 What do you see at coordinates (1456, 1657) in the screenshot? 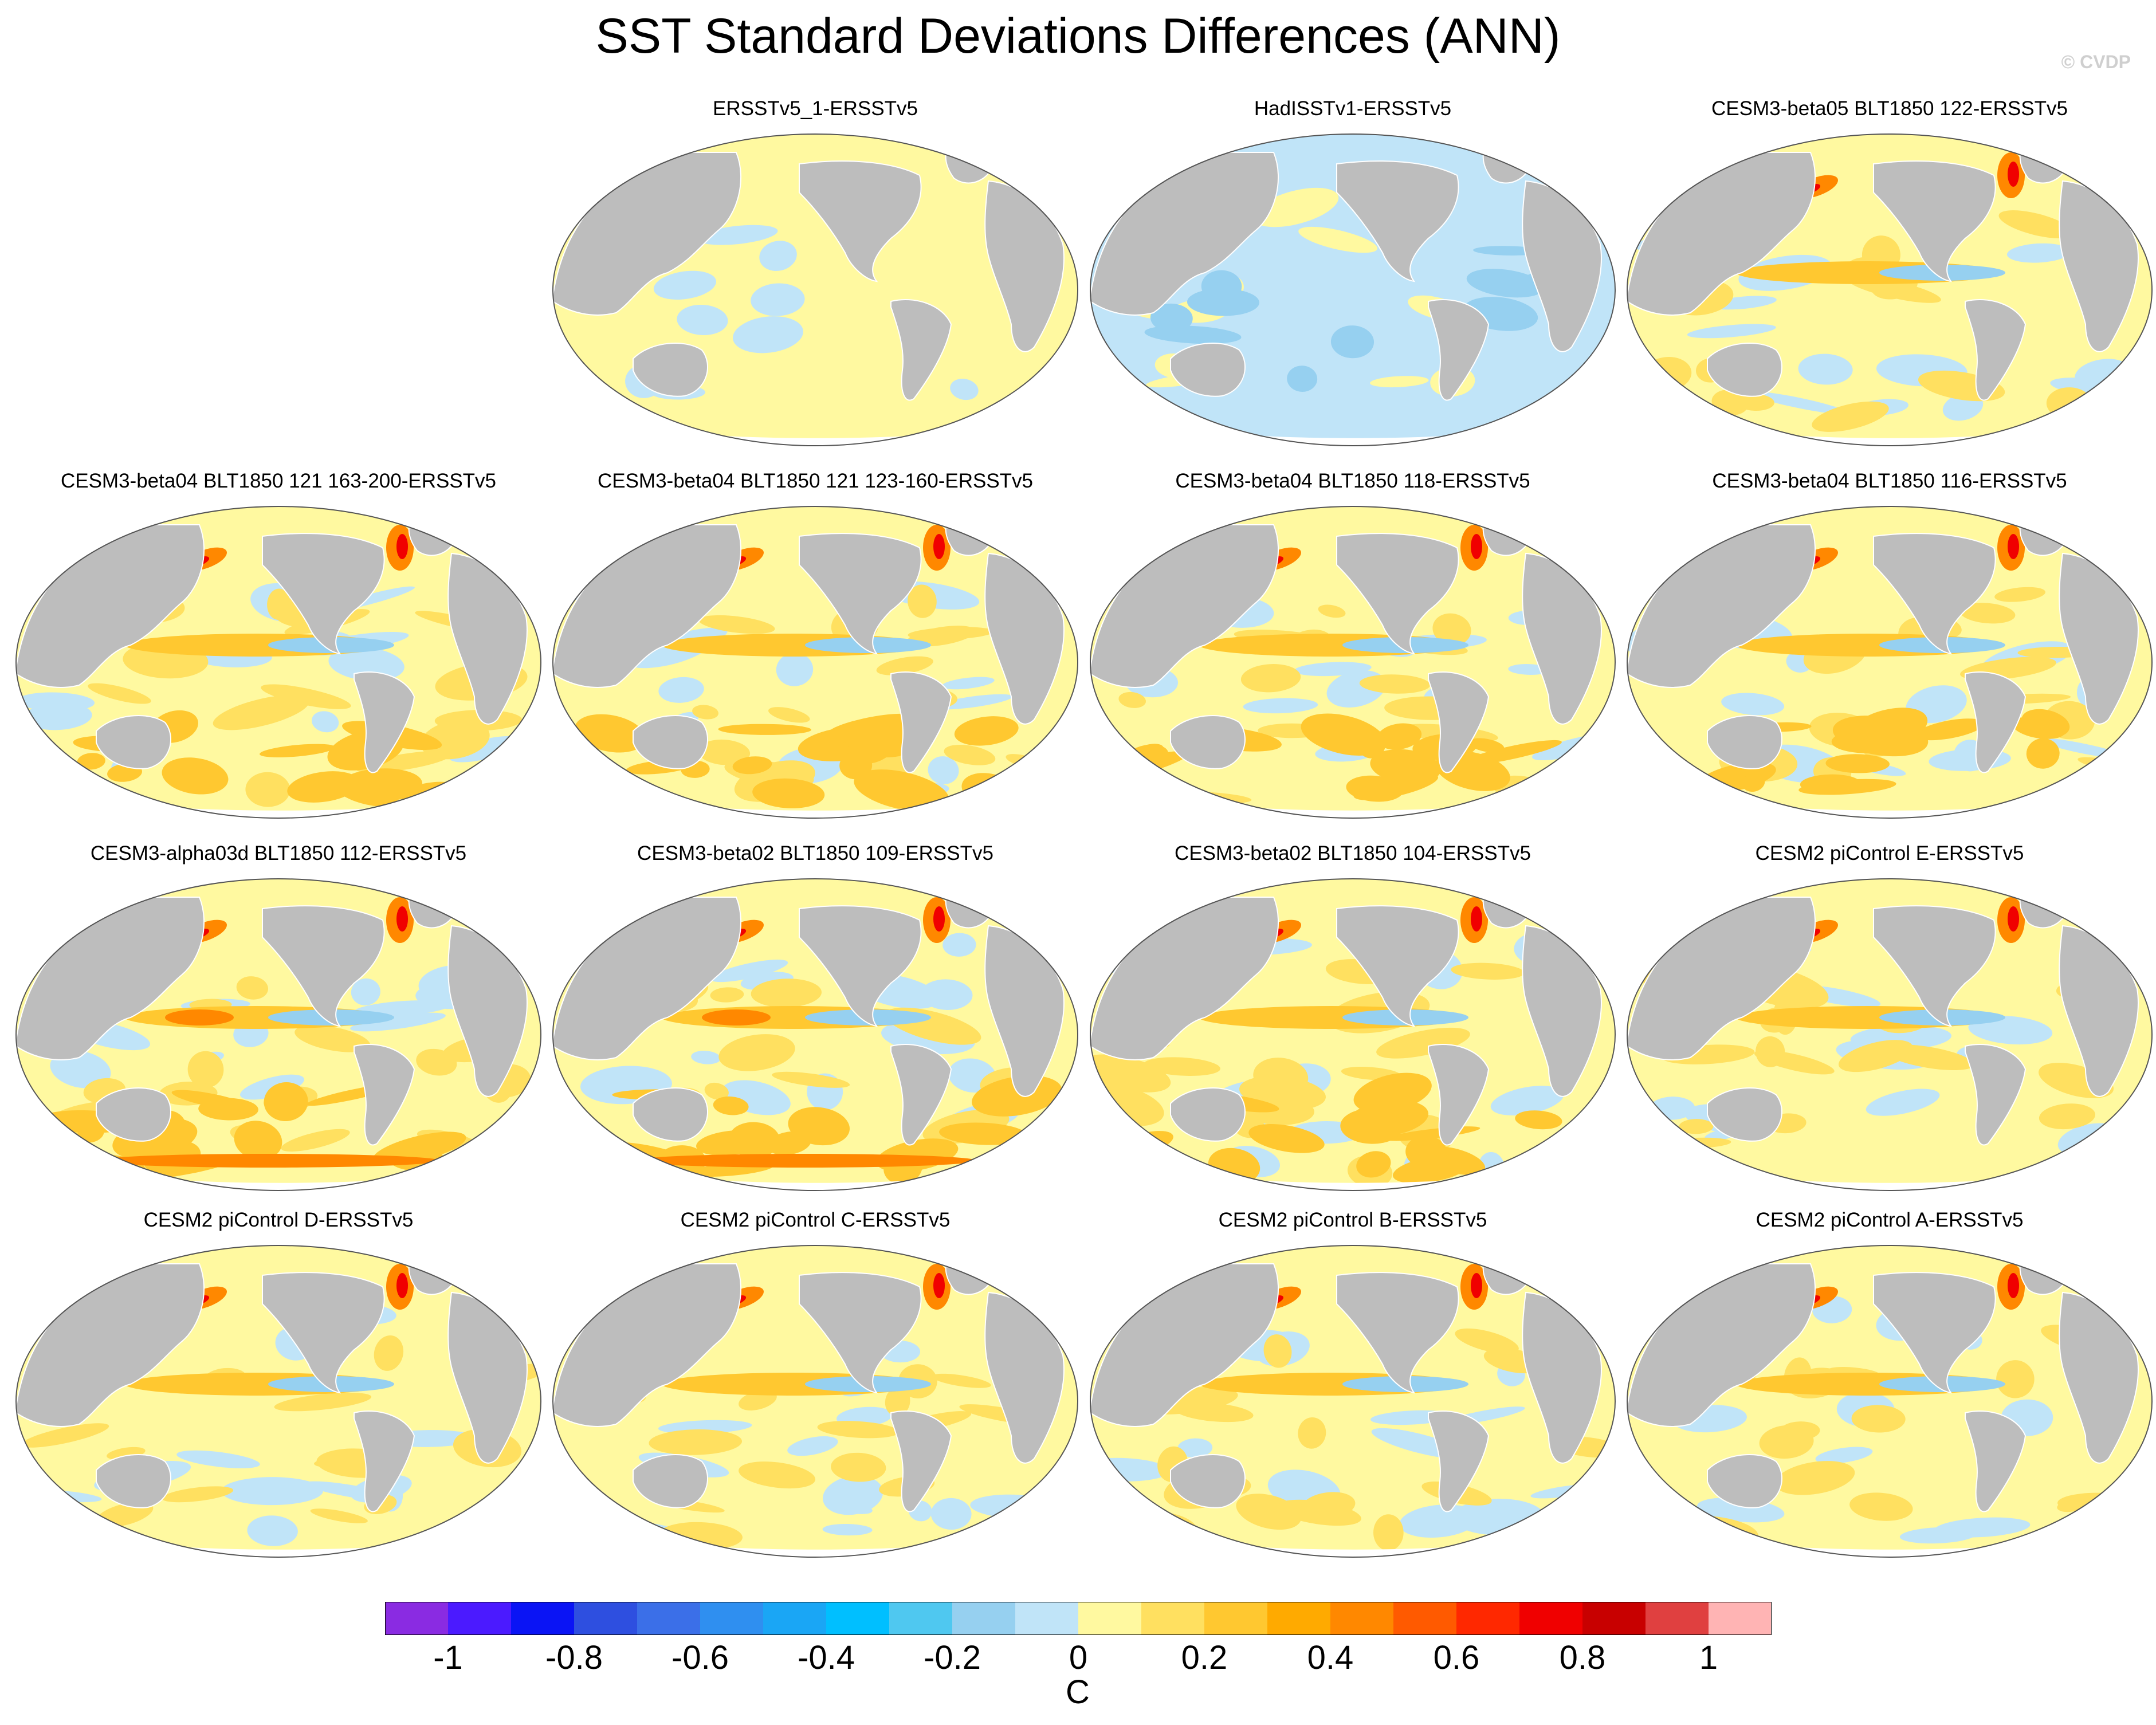
I see `colorbar-tick-label: 0.6` at bounding box center [1456, 1657].